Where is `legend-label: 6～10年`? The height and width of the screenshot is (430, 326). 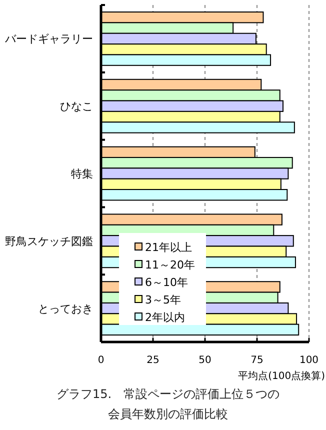
legend-label: 6～10年 is located at coordinates (166, 282).